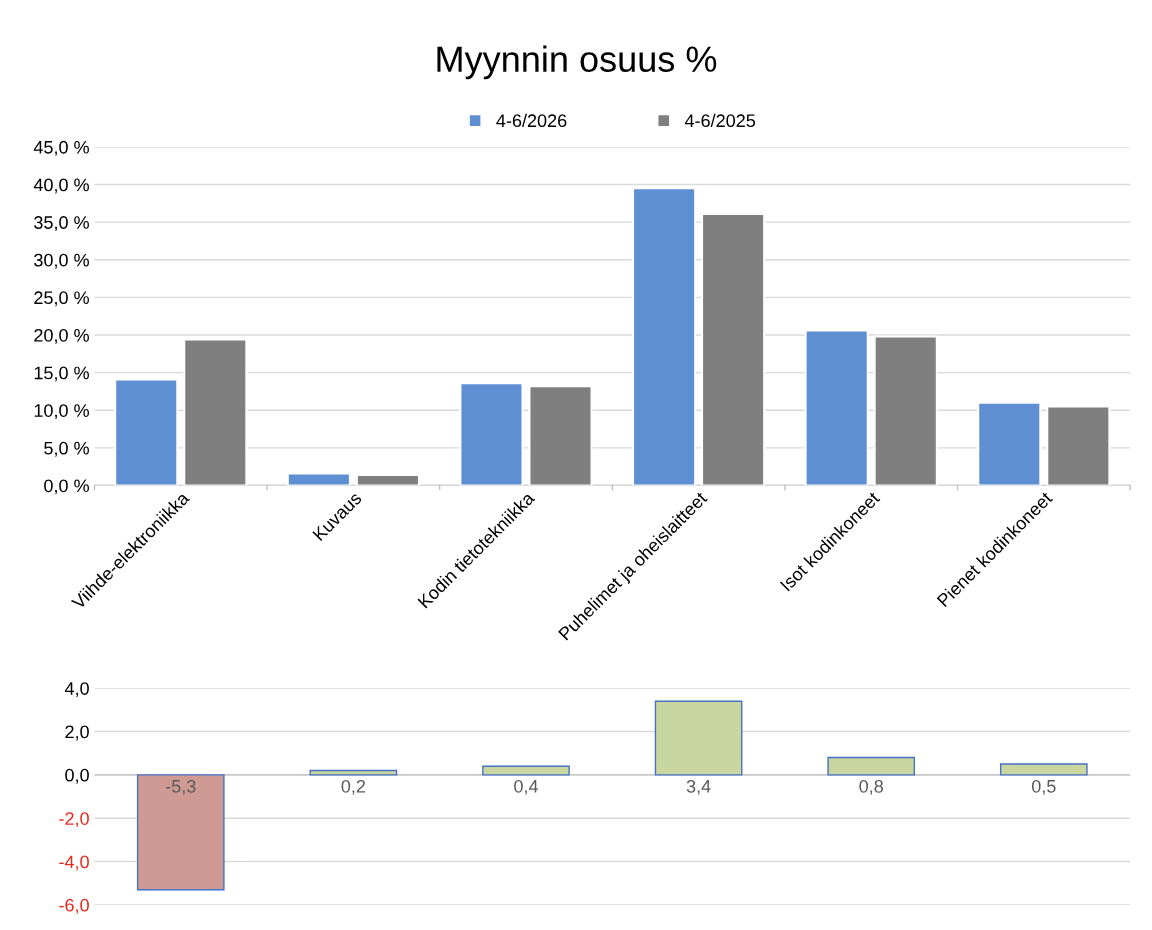 This screenshot has width=1152, height=930. What do you see at coordinates (181, 787) in the screenshot?
I see `data-label: -5,3` at bounding box center [181, 787].